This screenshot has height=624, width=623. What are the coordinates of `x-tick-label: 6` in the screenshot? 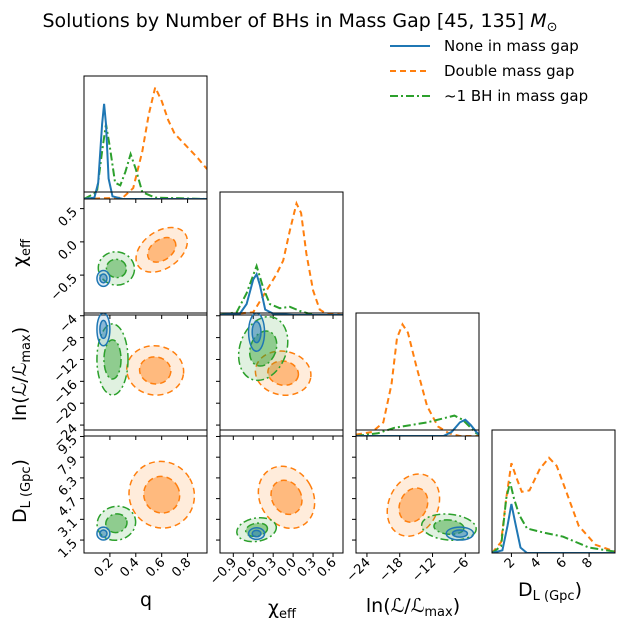 It's located at (562, 563).